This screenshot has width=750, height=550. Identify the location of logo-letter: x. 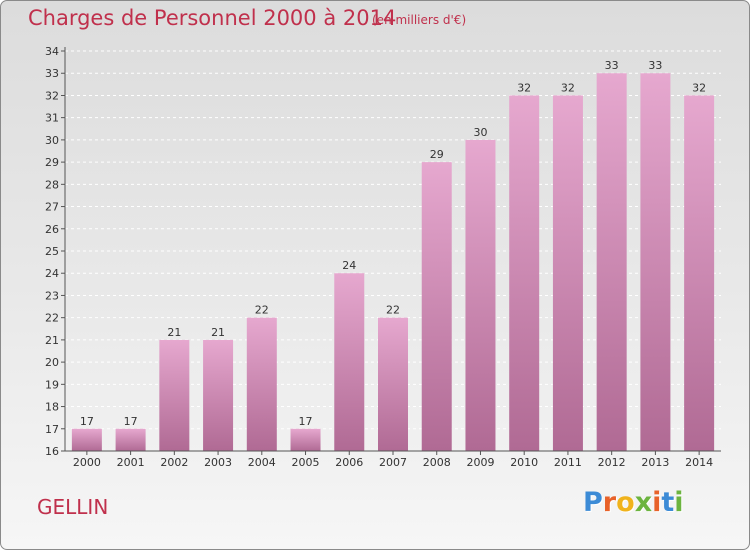
(643, 502).